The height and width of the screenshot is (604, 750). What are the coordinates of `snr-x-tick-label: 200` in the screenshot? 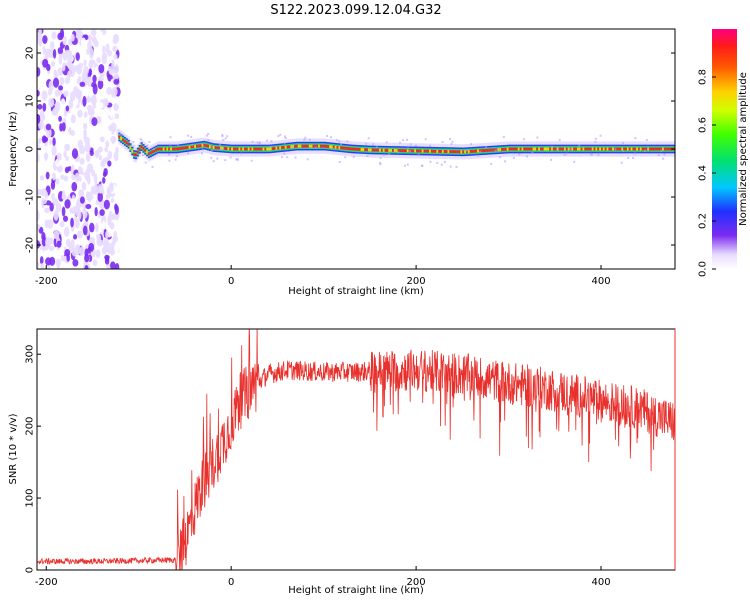 It's located at (416, 582).